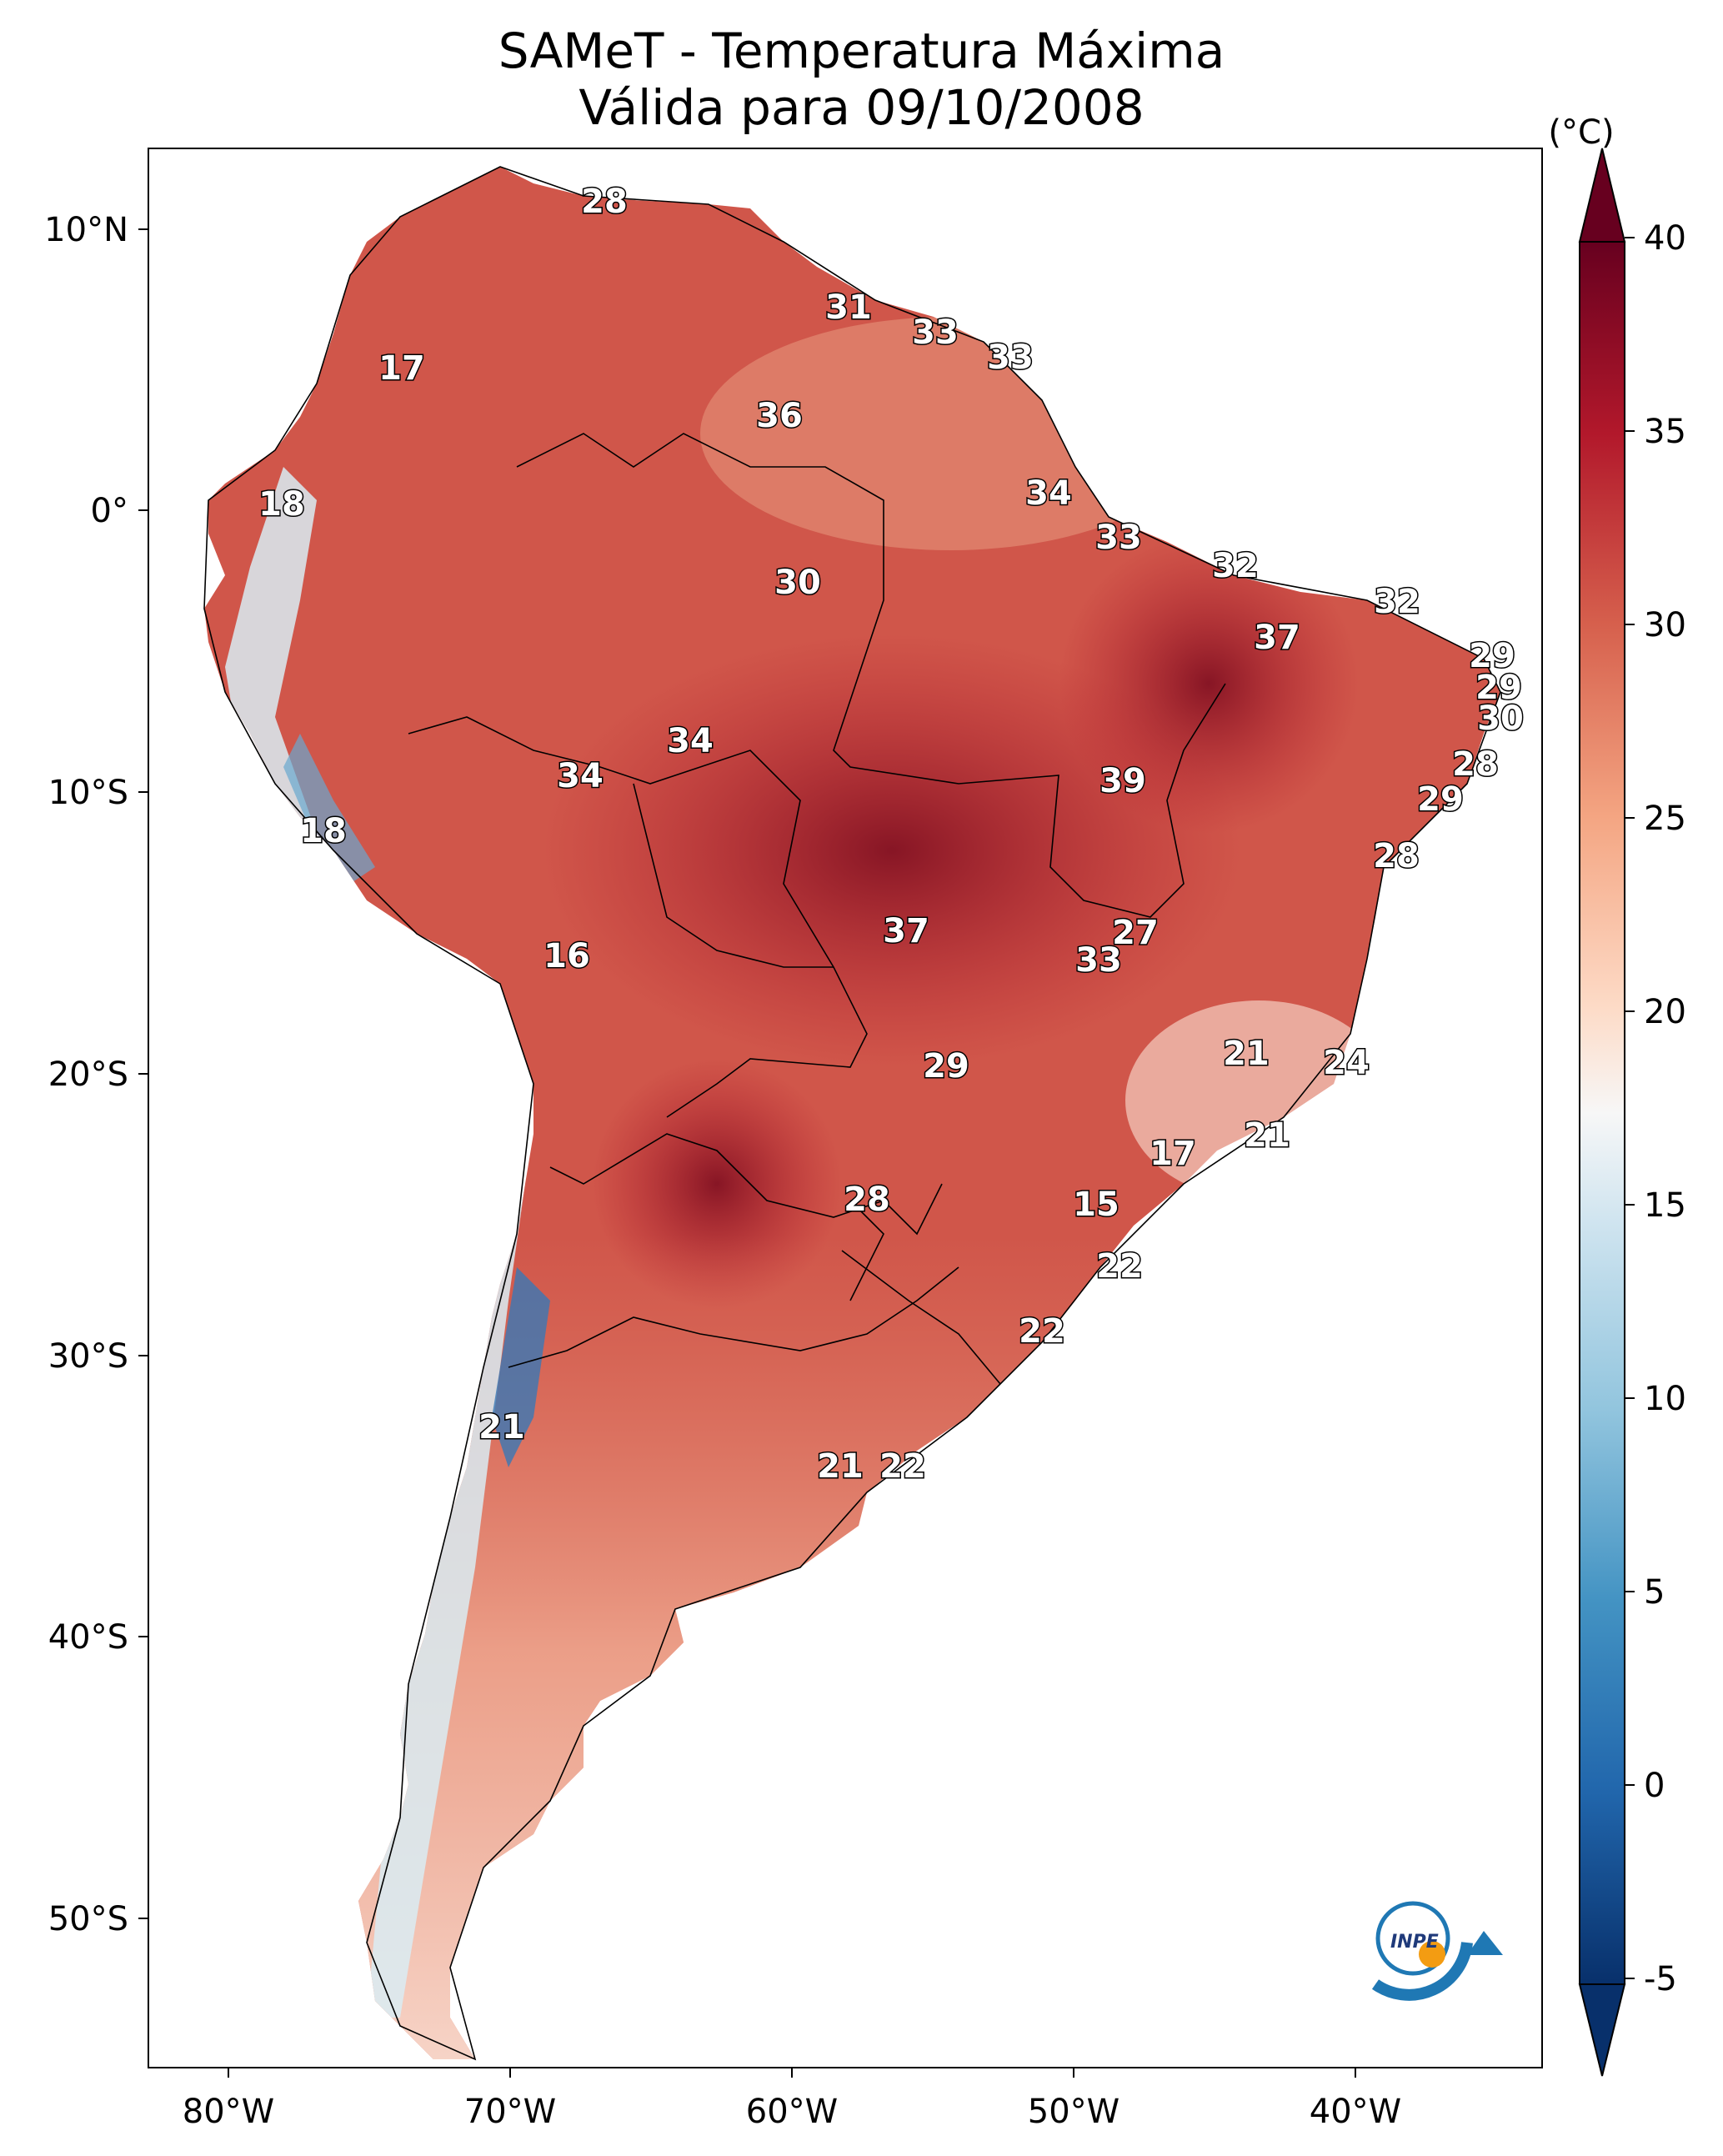 The image size is (1723, 2156). I want to click on x-tick-label: 60°W, so click(792, 2112).